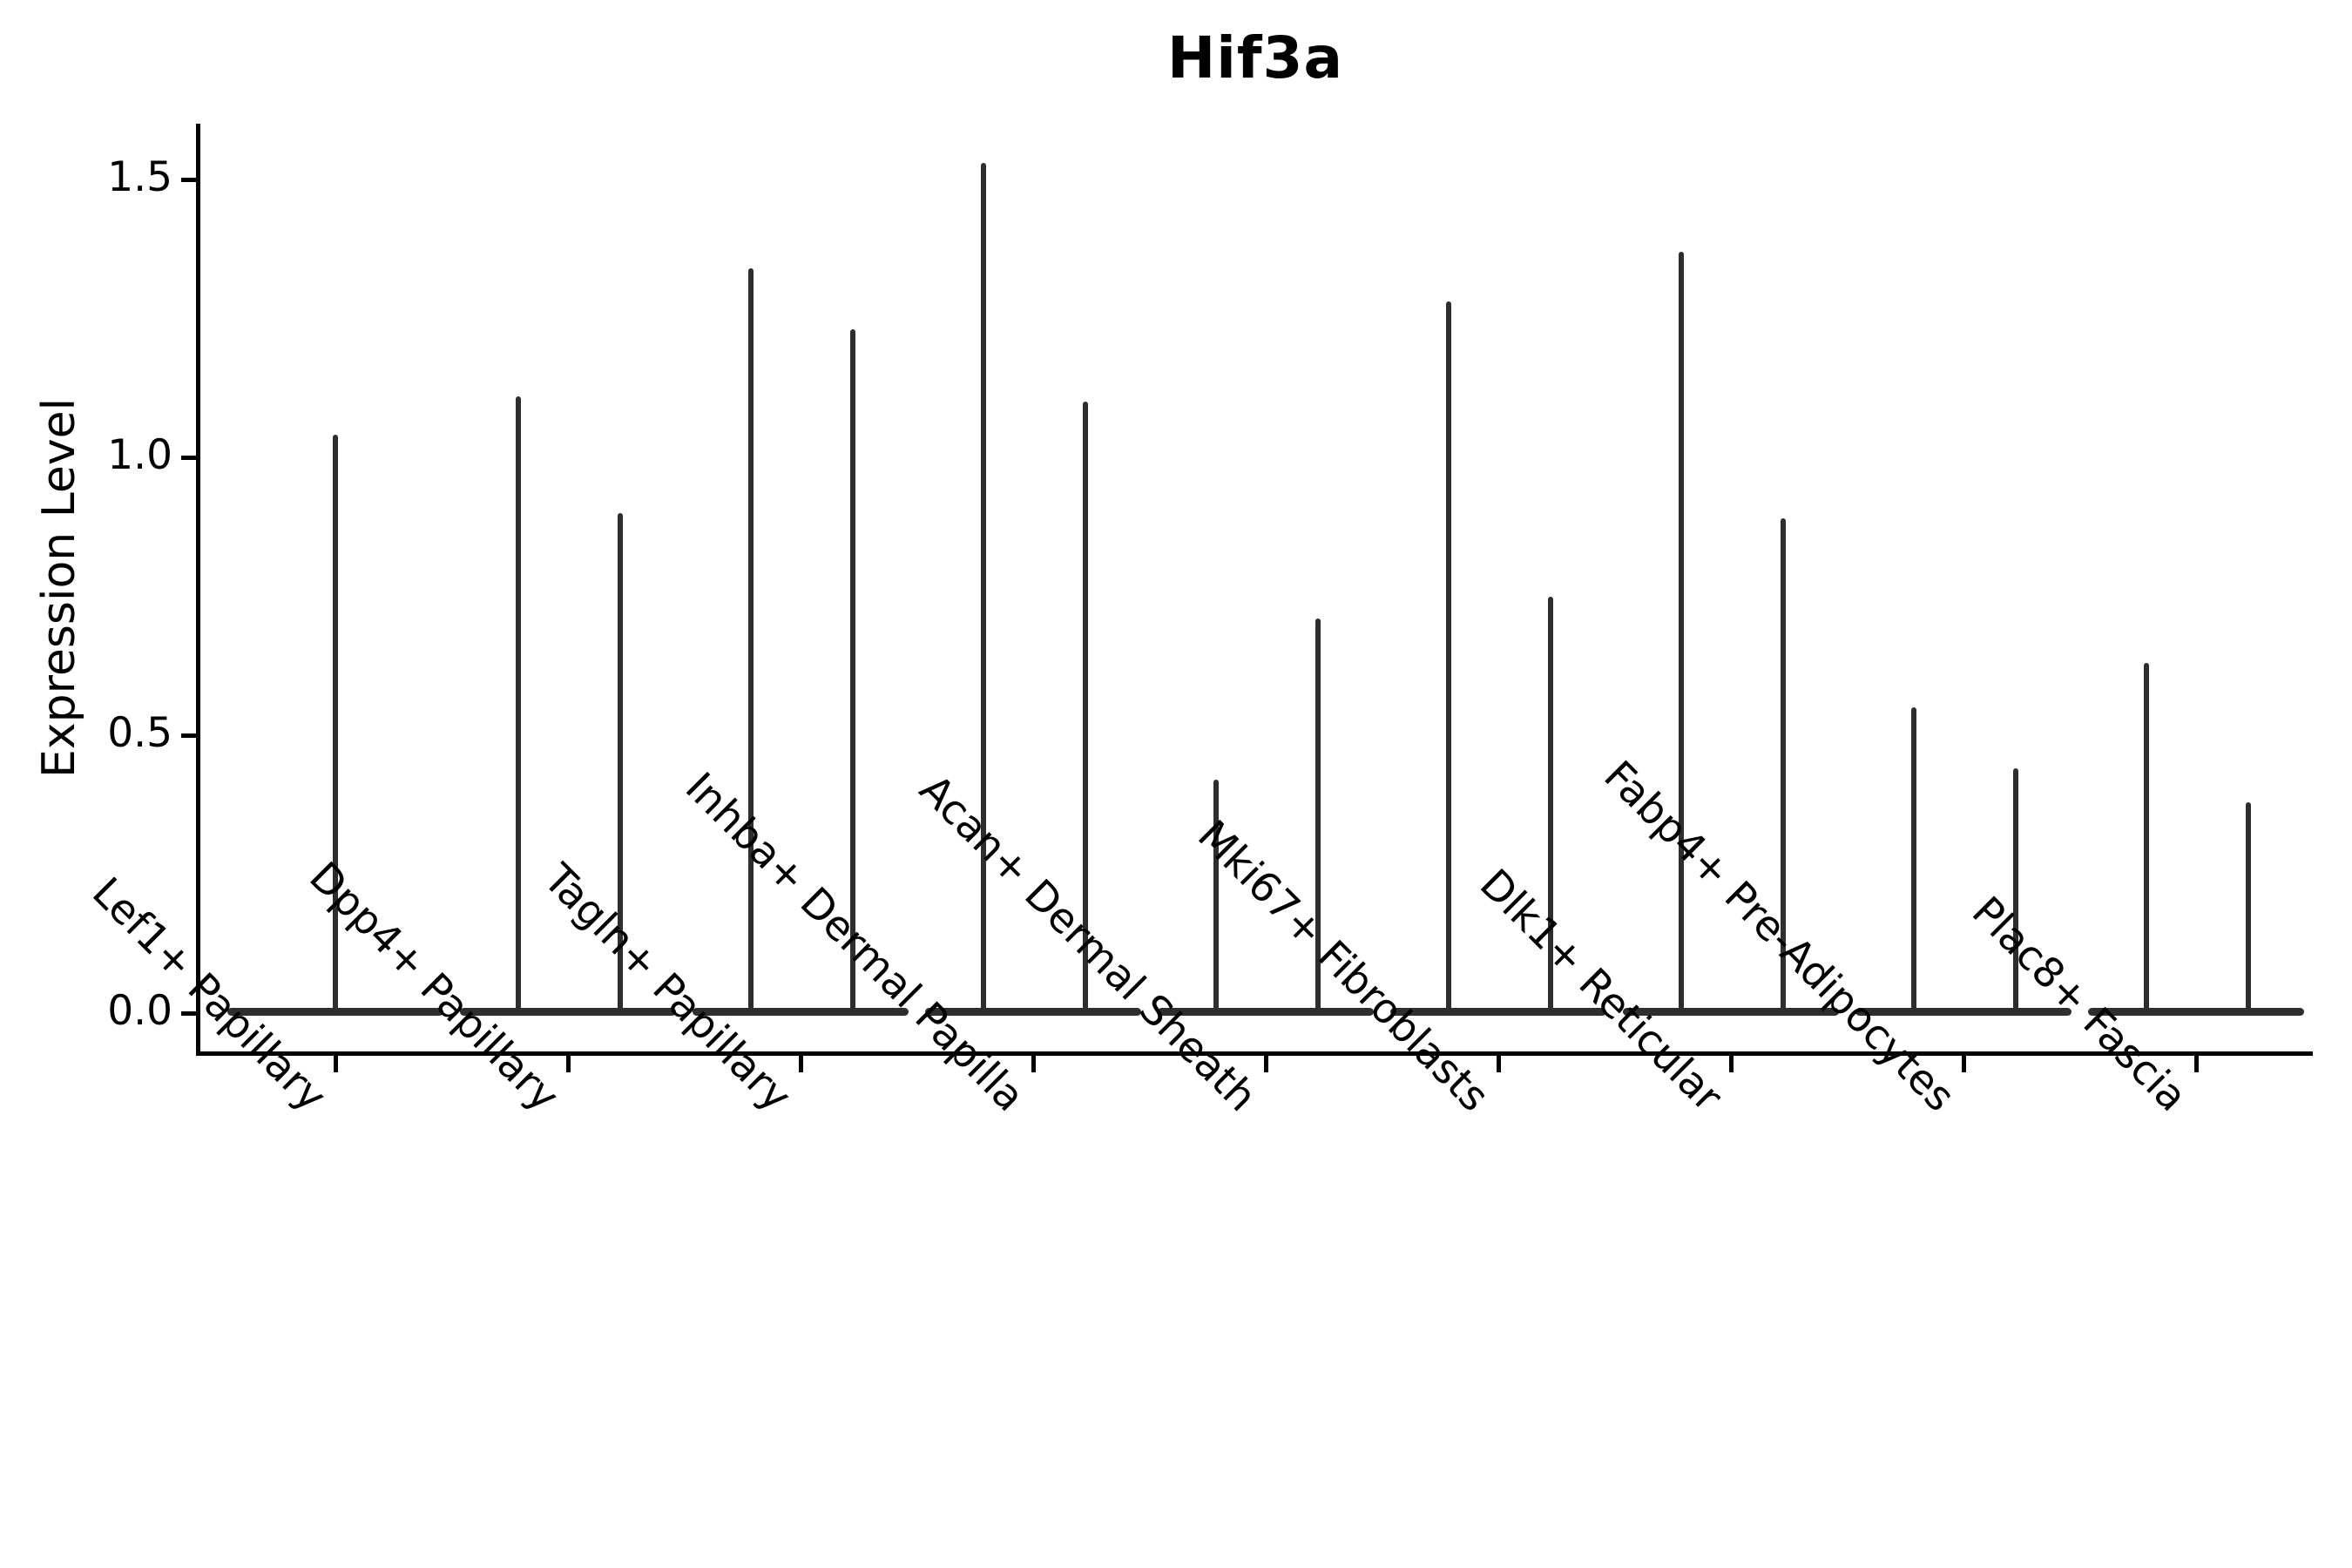  What do you see at coordinates (139, 455) in the screenshot?
I see `y-tick-label: 1.0` at bounding box center [139, 455].